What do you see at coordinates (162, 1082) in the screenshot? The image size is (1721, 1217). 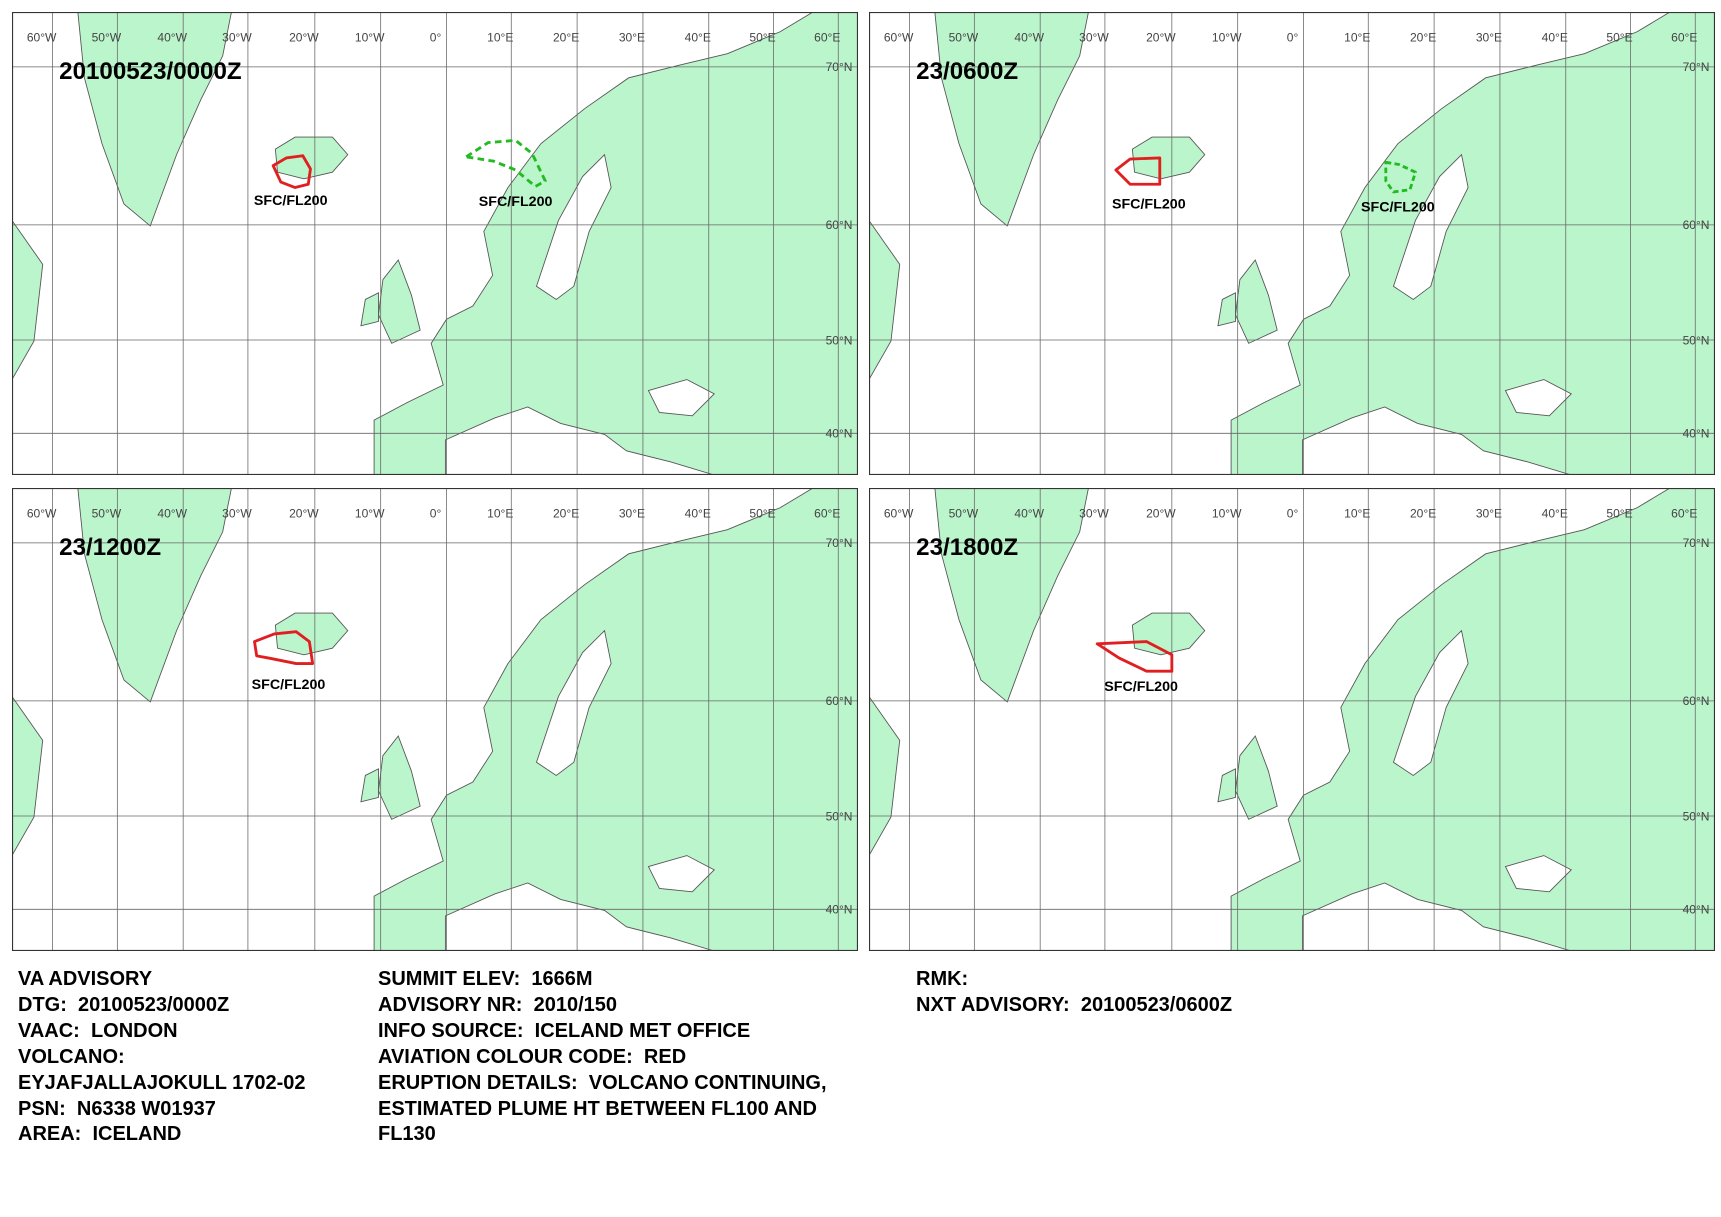 I see `advisory-line: EYJAFJALLAJOKULL 1702-02` at bounding box center [162, 1082].